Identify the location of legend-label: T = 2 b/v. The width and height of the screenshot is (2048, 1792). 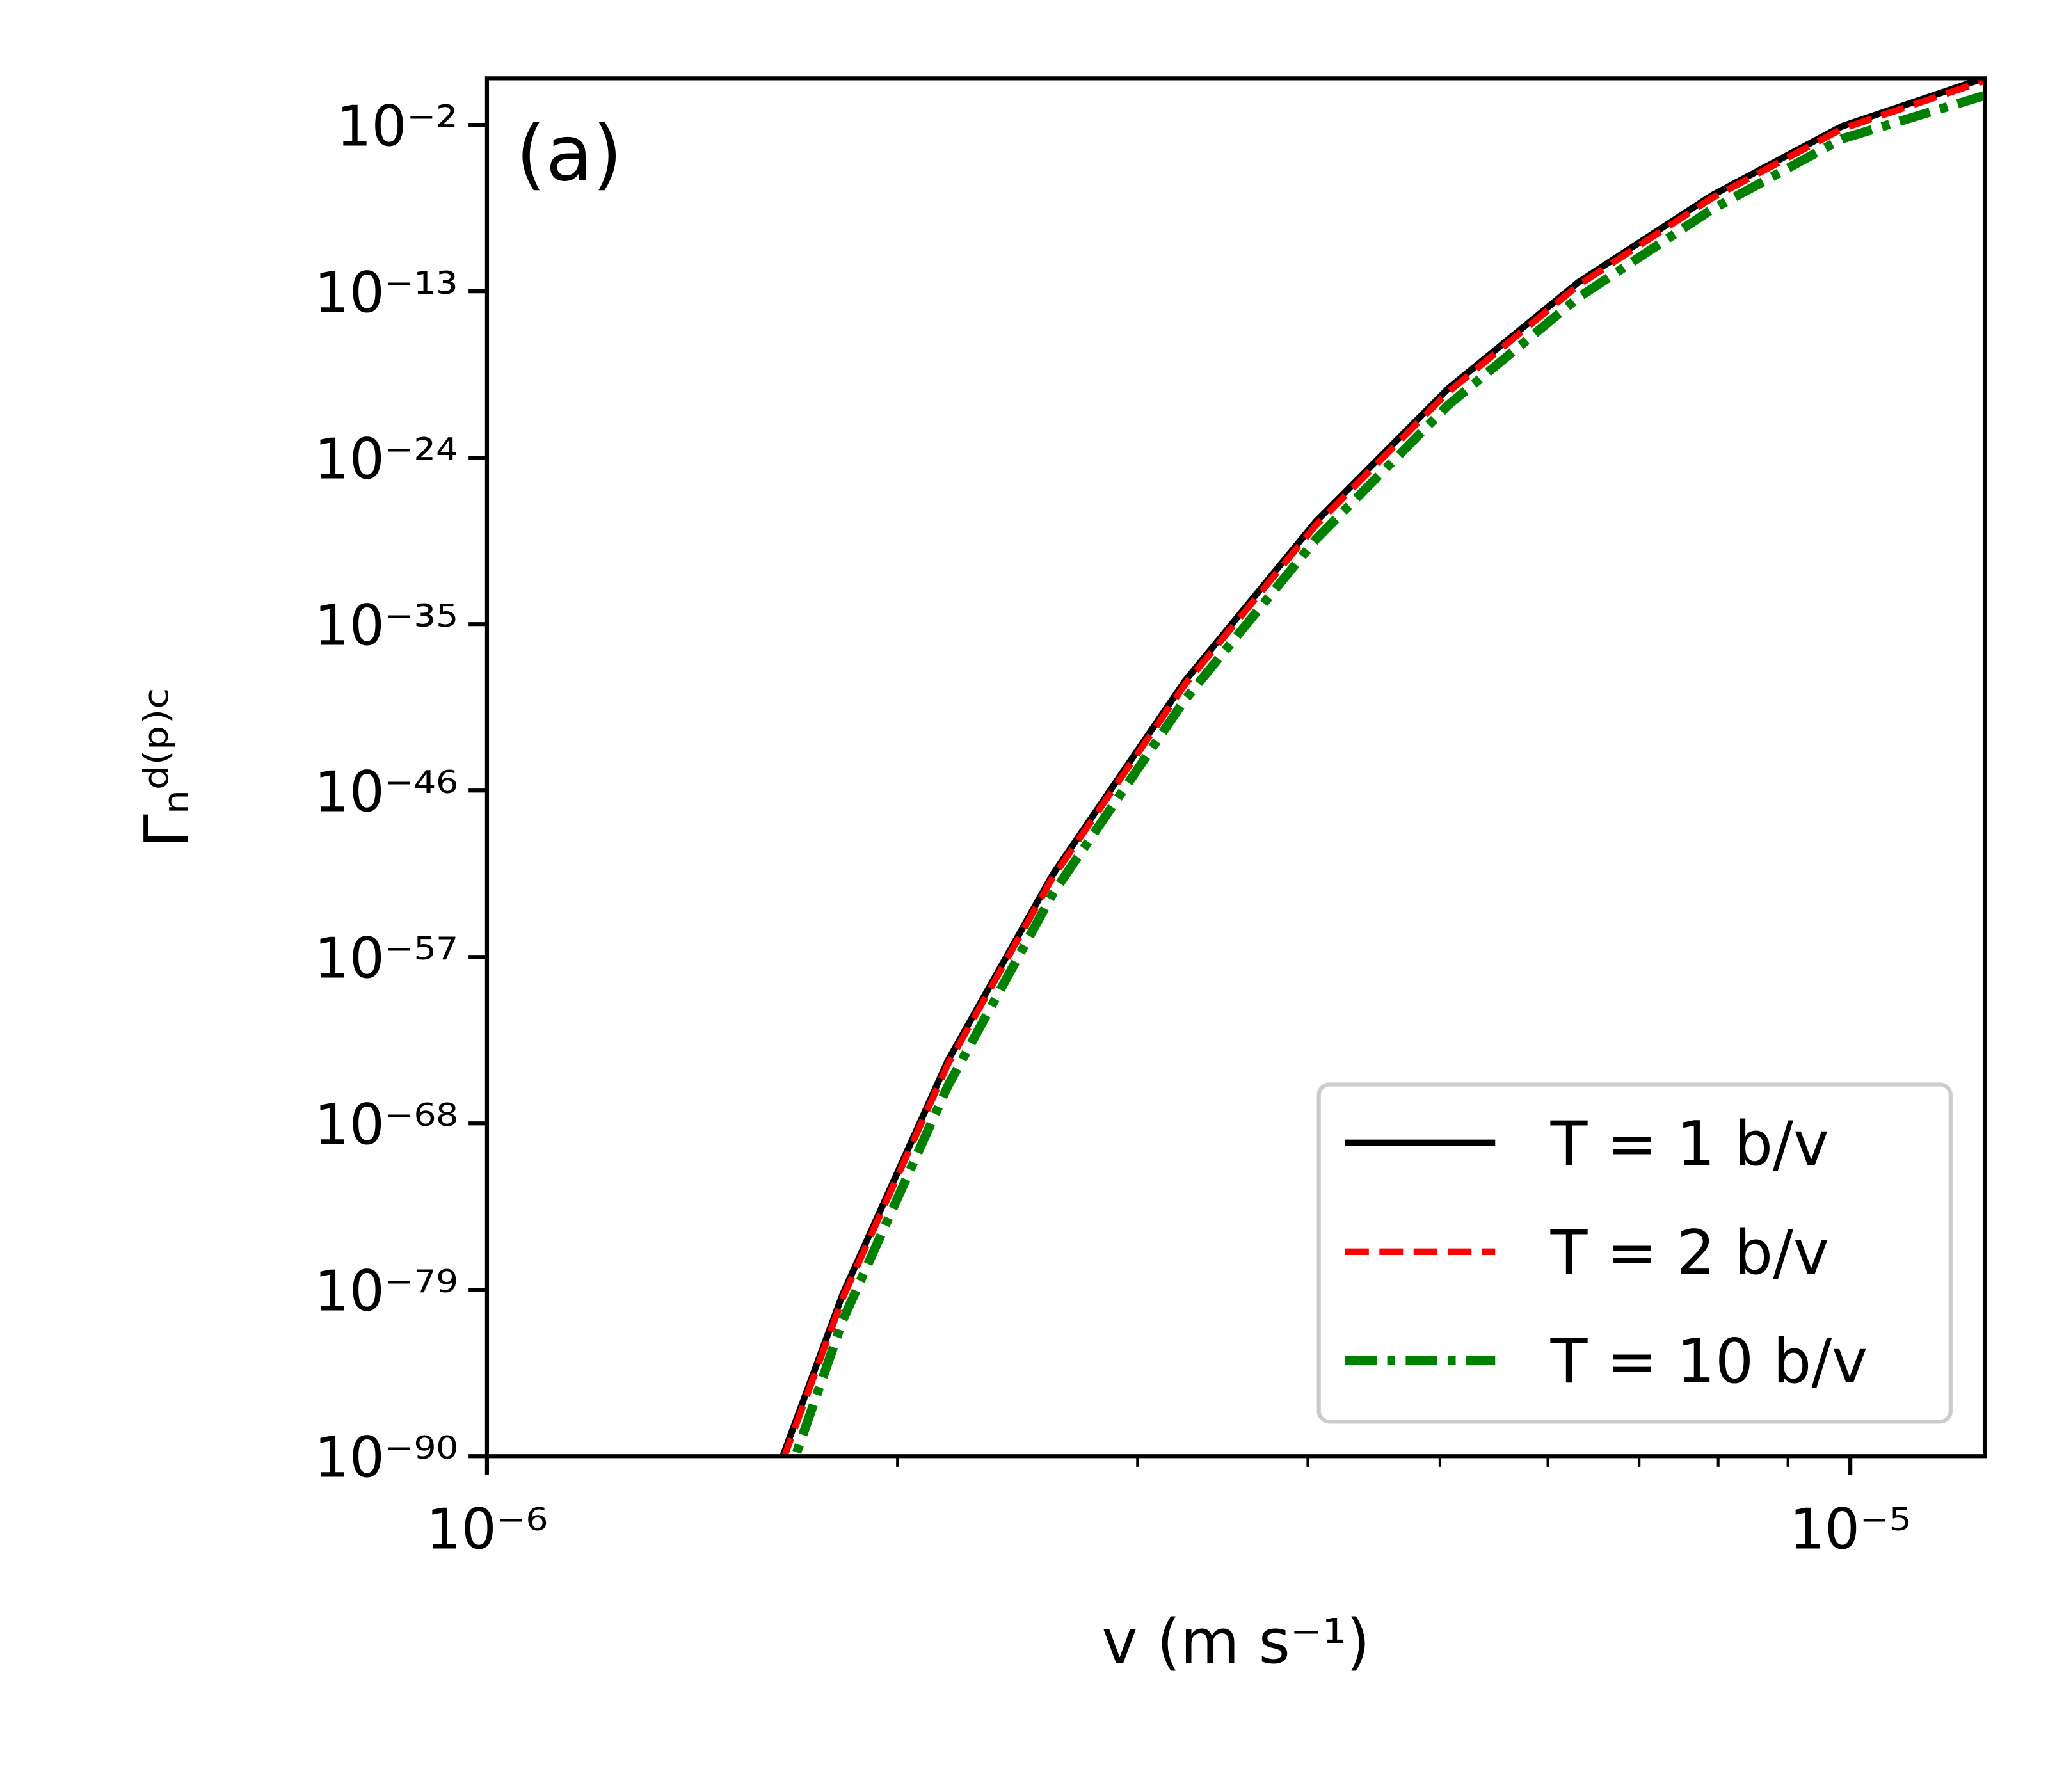
(1689, 1253).